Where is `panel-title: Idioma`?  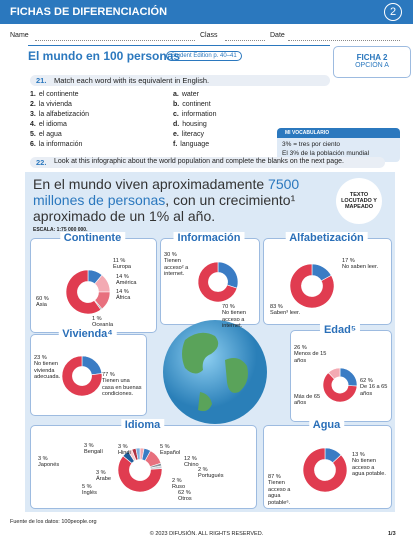
panel-title: Idioma is located at coordinates (142, 425).